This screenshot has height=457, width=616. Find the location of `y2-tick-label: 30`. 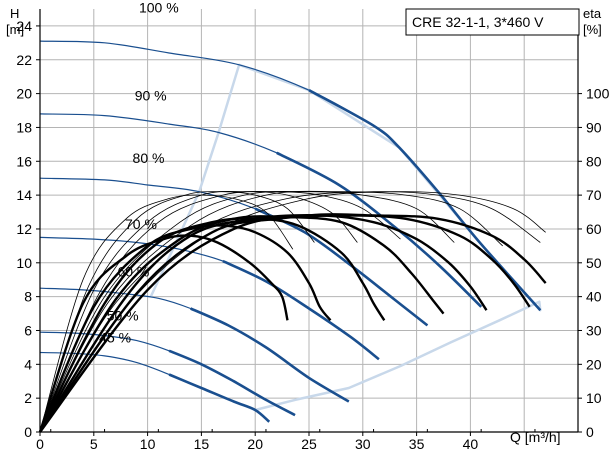

y2-tick-label: 30 is located at coordinates (594, 330).